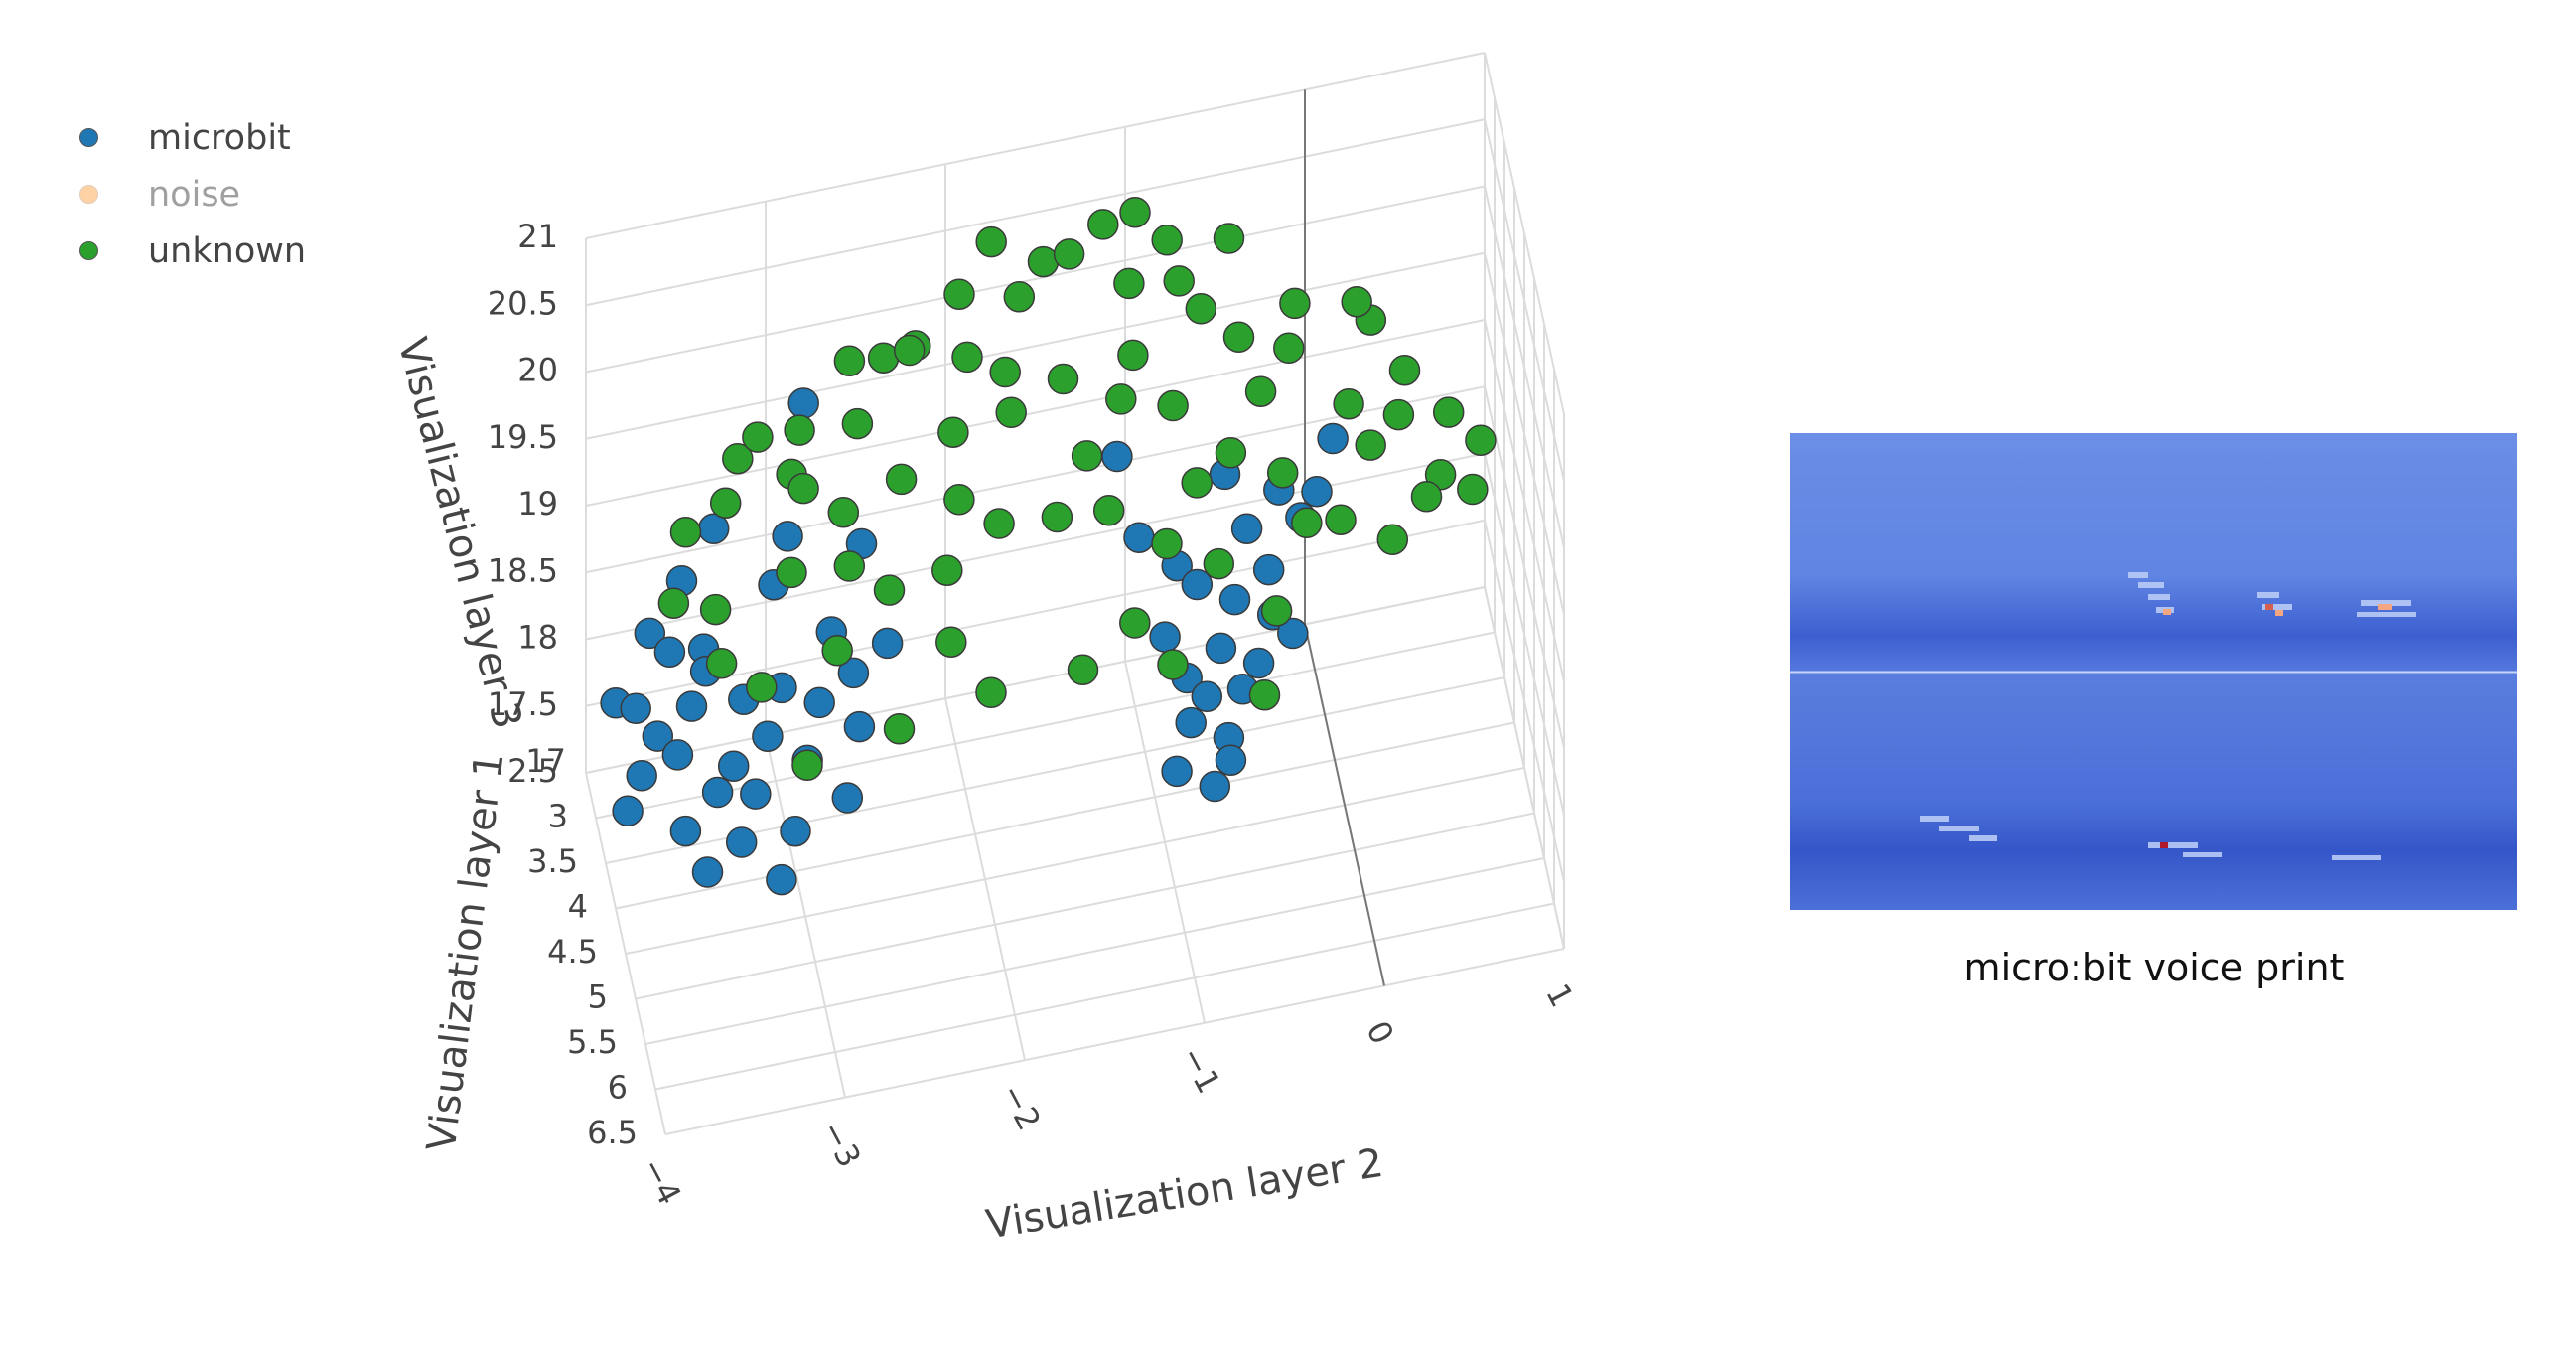 The width and height of the screenshot is (2576, 1351). Describe the element at coordinates (183, 137) in the screenshot. I see `legend-item-microbit: microbit` at that location.